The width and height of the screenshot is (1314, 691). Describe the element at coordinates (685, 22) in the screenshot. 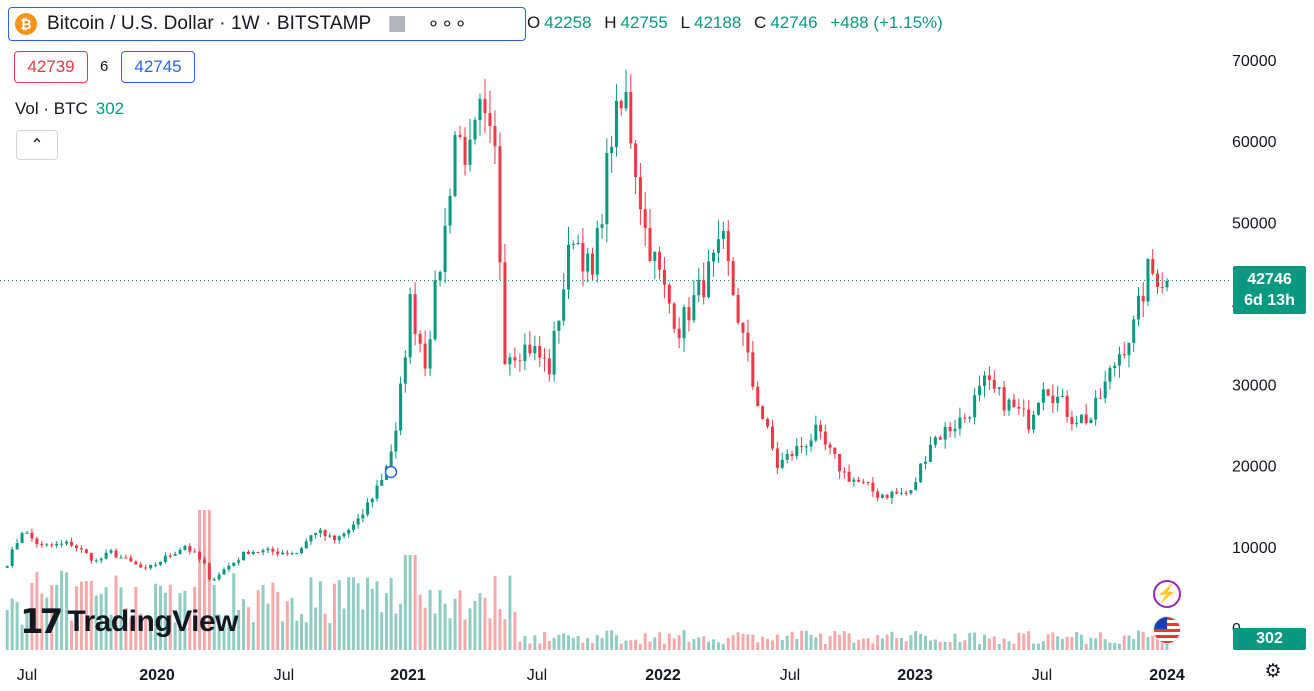

I see `low-label: L` at that location.